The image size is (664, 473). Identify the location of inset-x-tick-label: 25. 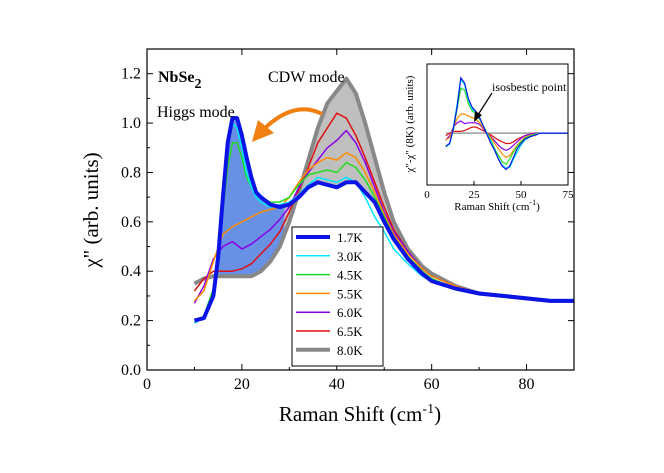
(475, 195).